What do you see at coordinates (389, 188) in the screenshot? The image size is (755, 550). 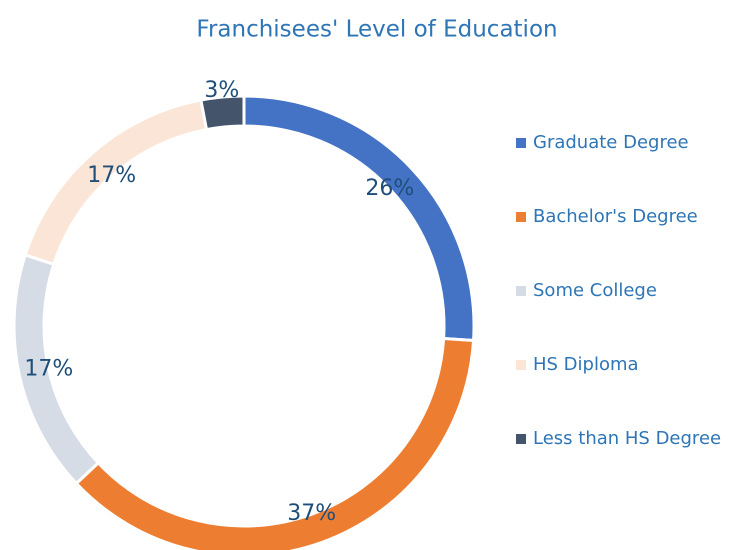 I see `data-label: 26%` at bounding box center [389, 188].